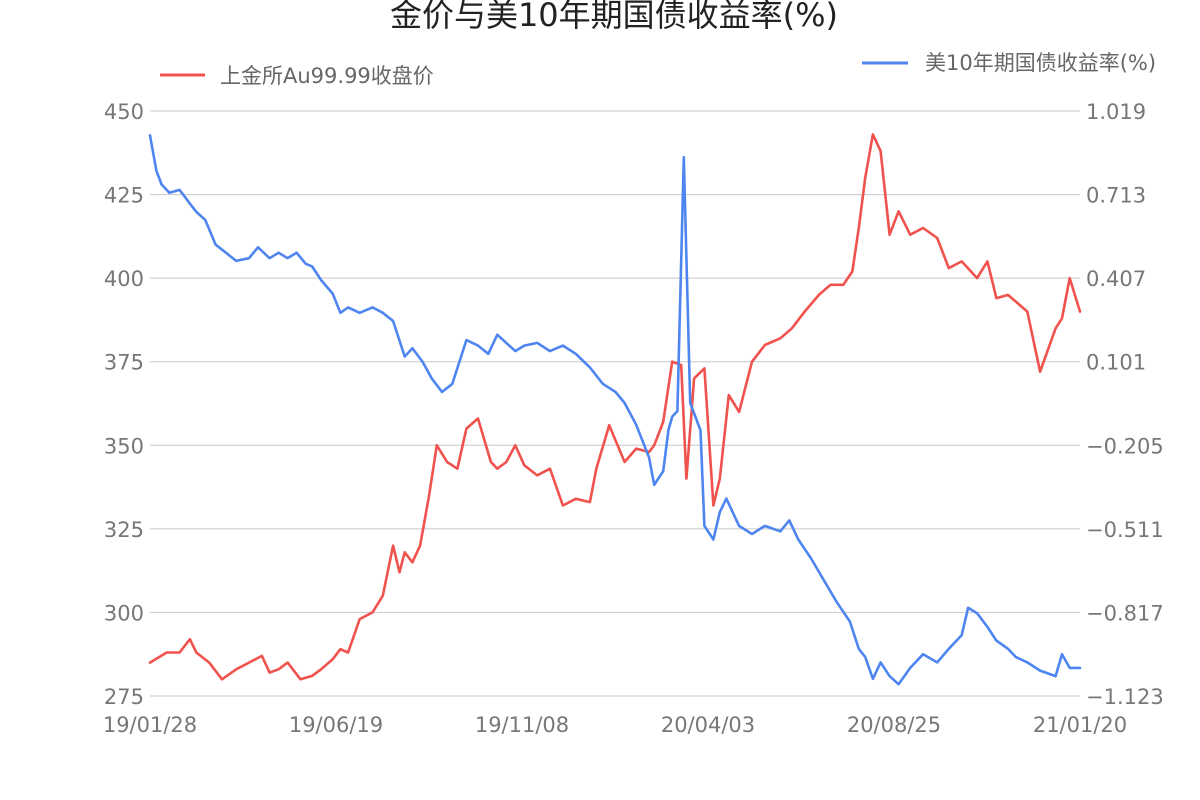  I want to click on chart-title: 金价与美10年期国债收益率(%), so click(614, 17).